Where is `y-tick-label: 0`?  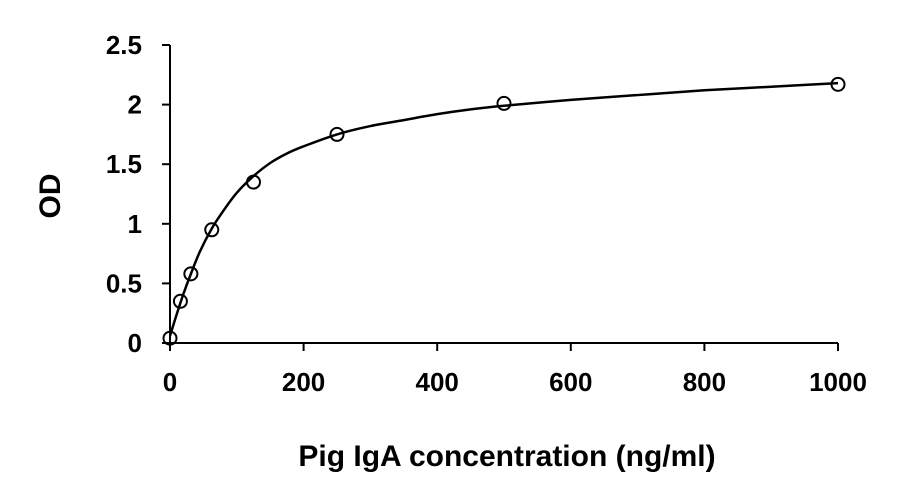
y-tick-label: 0 is located at coordinates (135, 343).